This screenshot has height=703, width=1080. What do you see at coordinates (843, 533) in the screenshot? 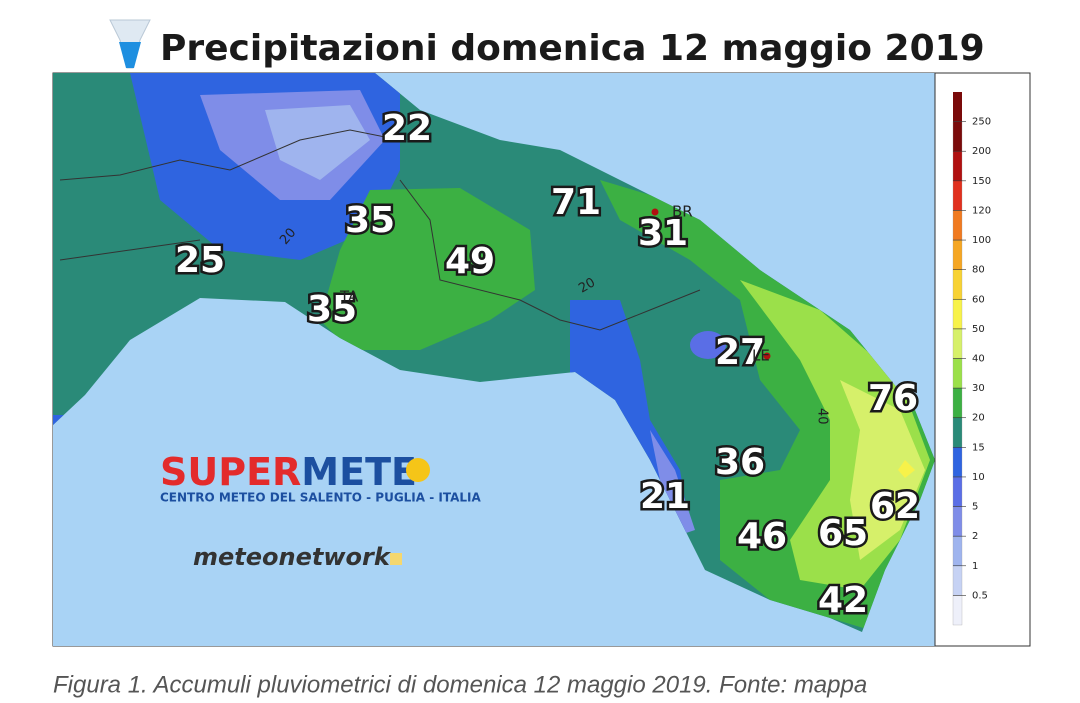
I see `rain-value: 65` at bounding box center [843, 533].